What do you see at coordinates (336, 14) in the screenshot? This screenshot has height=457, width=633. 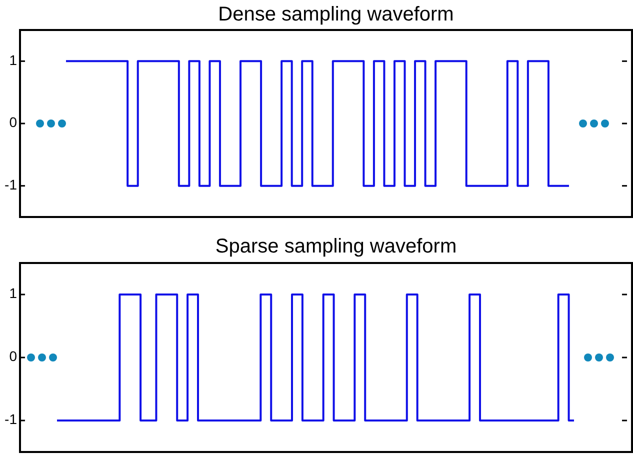 I see `chart-title: Dense sampling waveform` at bounding box center [336, 14].